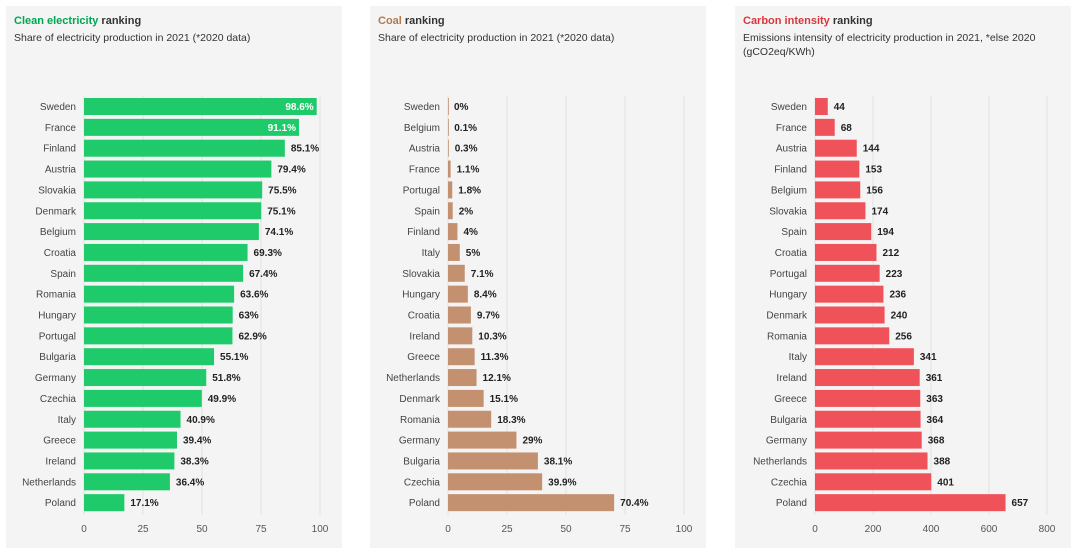  What do you see at coordinates (840, 107) in the screenshot?
I see `data-label: 44` at bounding box center [840, 107].